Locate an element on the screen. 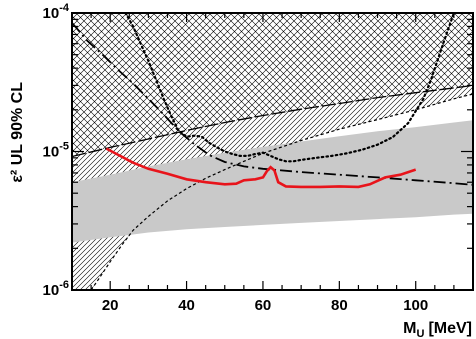 This screenshot has width=476, height=339. y-tick-label-exponent: -6 is located at coordinates (64, 285).